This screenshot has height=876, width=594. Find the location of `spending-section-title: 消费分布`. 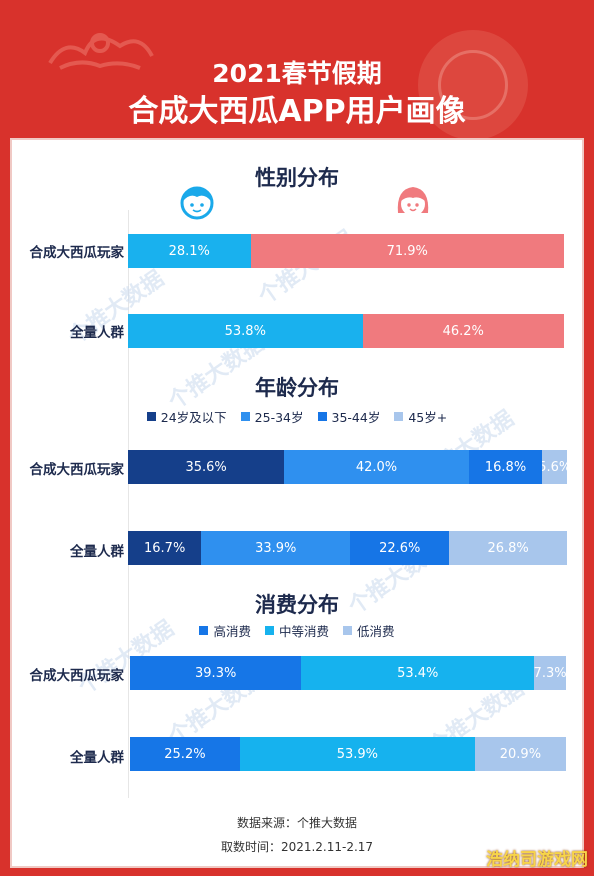

spending-section-title: 消费分布 is located at coordinates (297, 605).